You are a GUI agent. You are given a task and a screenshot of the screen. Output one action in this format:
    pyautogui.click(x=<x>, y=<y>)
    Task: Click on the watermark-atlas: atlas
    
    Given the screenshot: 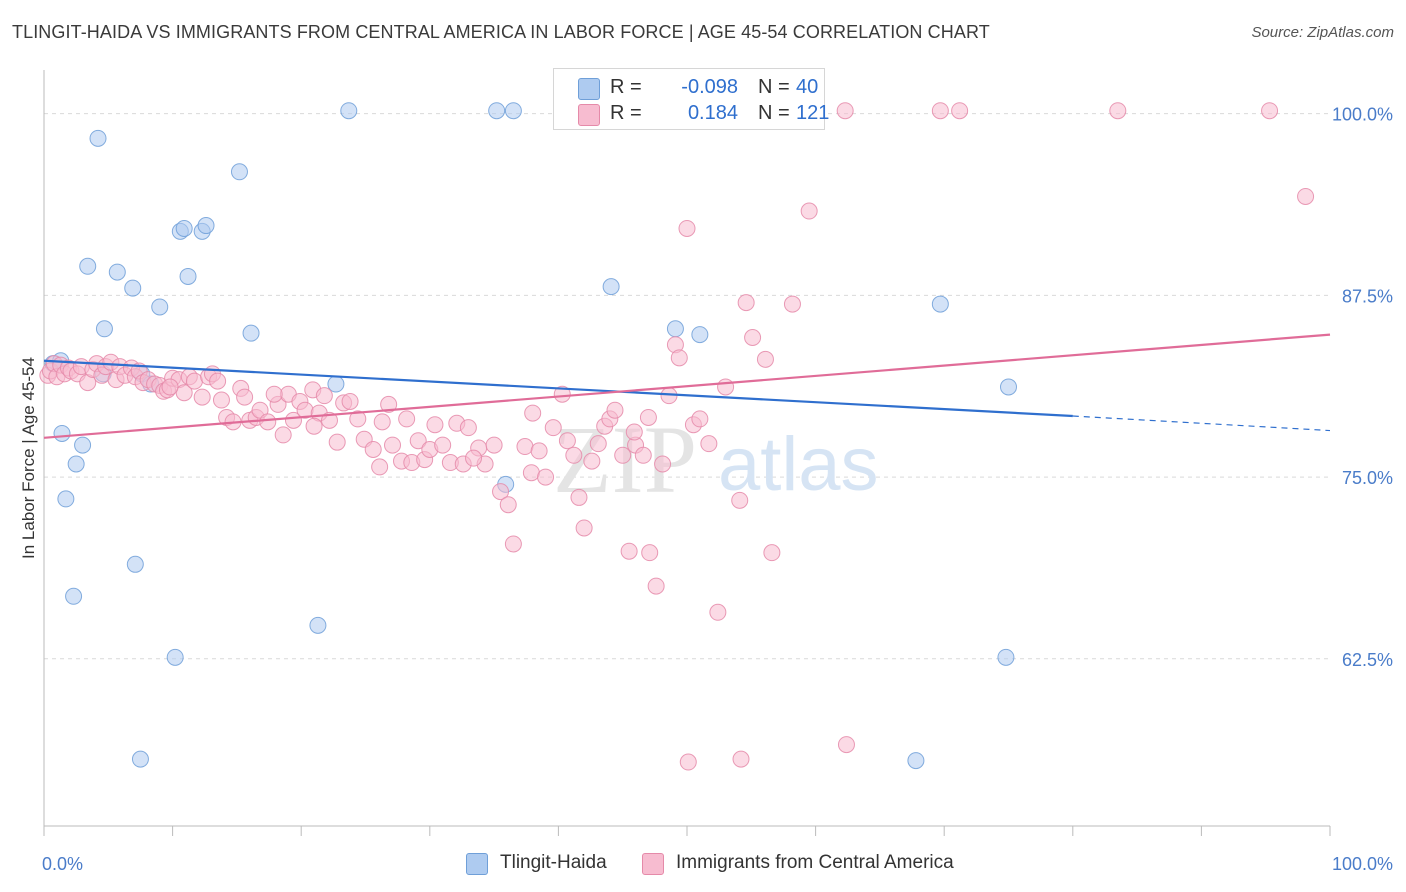 What is the action you would take?
    pyautogui.click(x=798, y=464)
    